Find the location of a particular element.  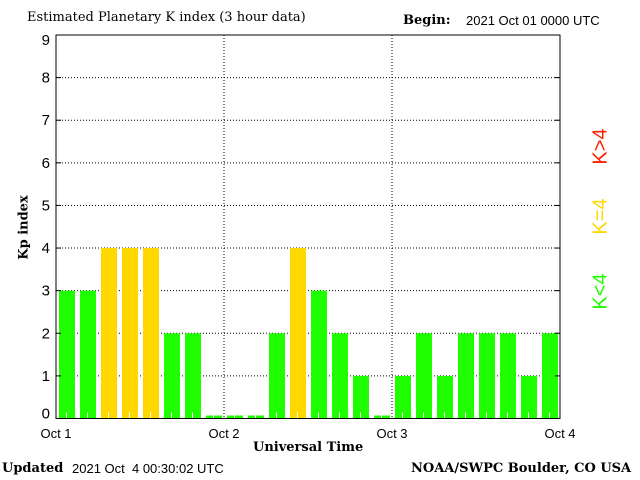

x-tick-label: Oct 2 is located at coordinates (223, 433).